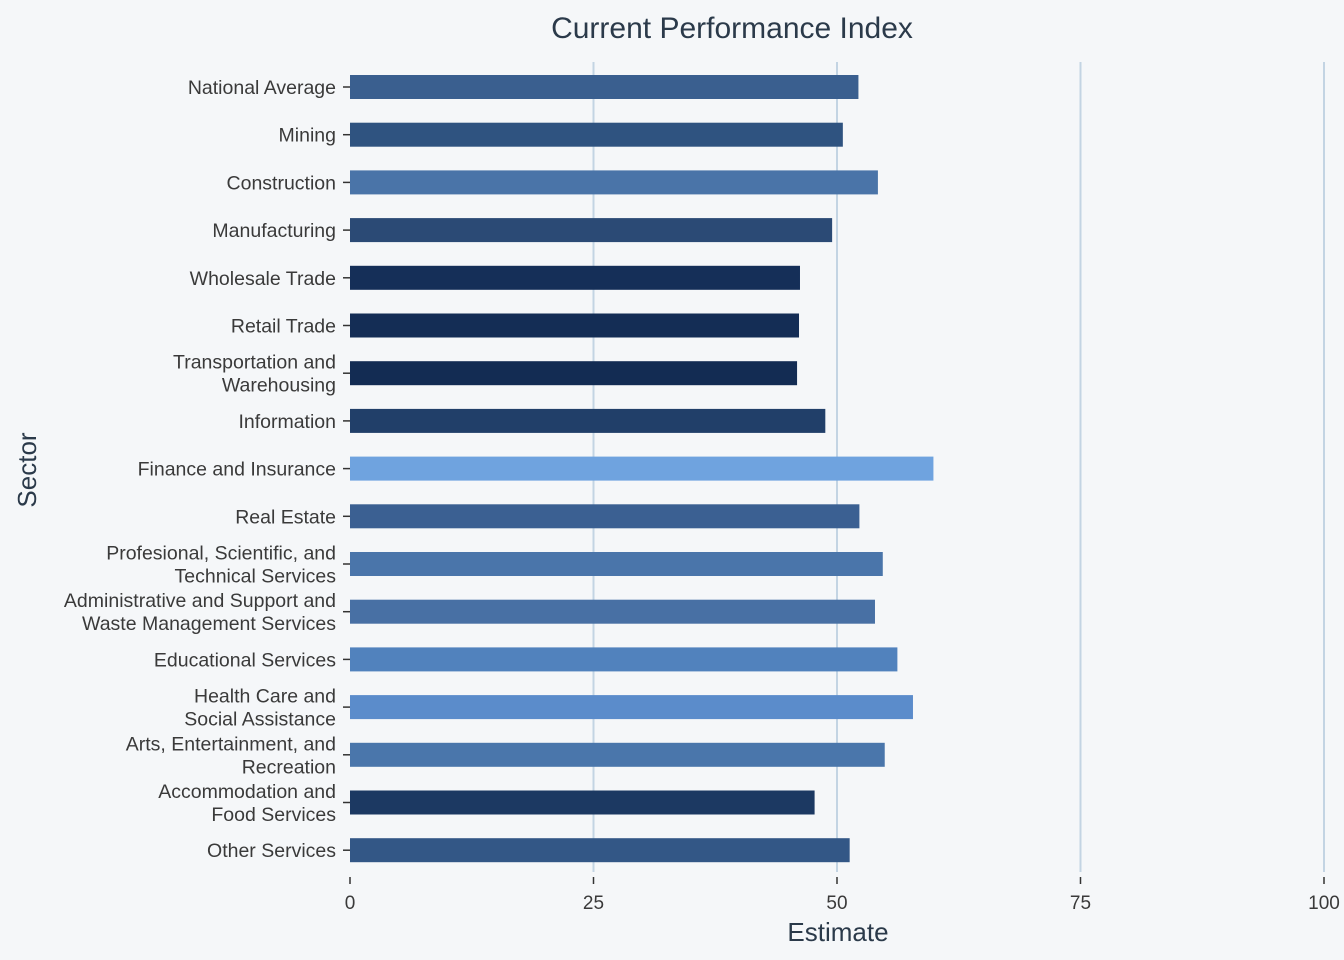  Describe the element at coordinates (287, 422) in the screenshot. I see `category-label: Information` at that location.